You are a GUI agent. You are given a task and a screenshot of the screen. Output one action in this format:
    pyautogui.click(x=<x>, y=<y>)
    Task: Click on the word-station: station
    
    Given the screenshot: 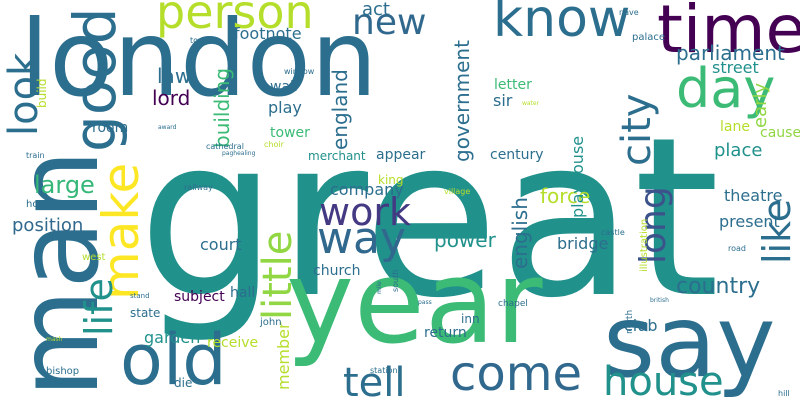 What is the action you would take?
    pyautogui.click(x=384, y=370)
    